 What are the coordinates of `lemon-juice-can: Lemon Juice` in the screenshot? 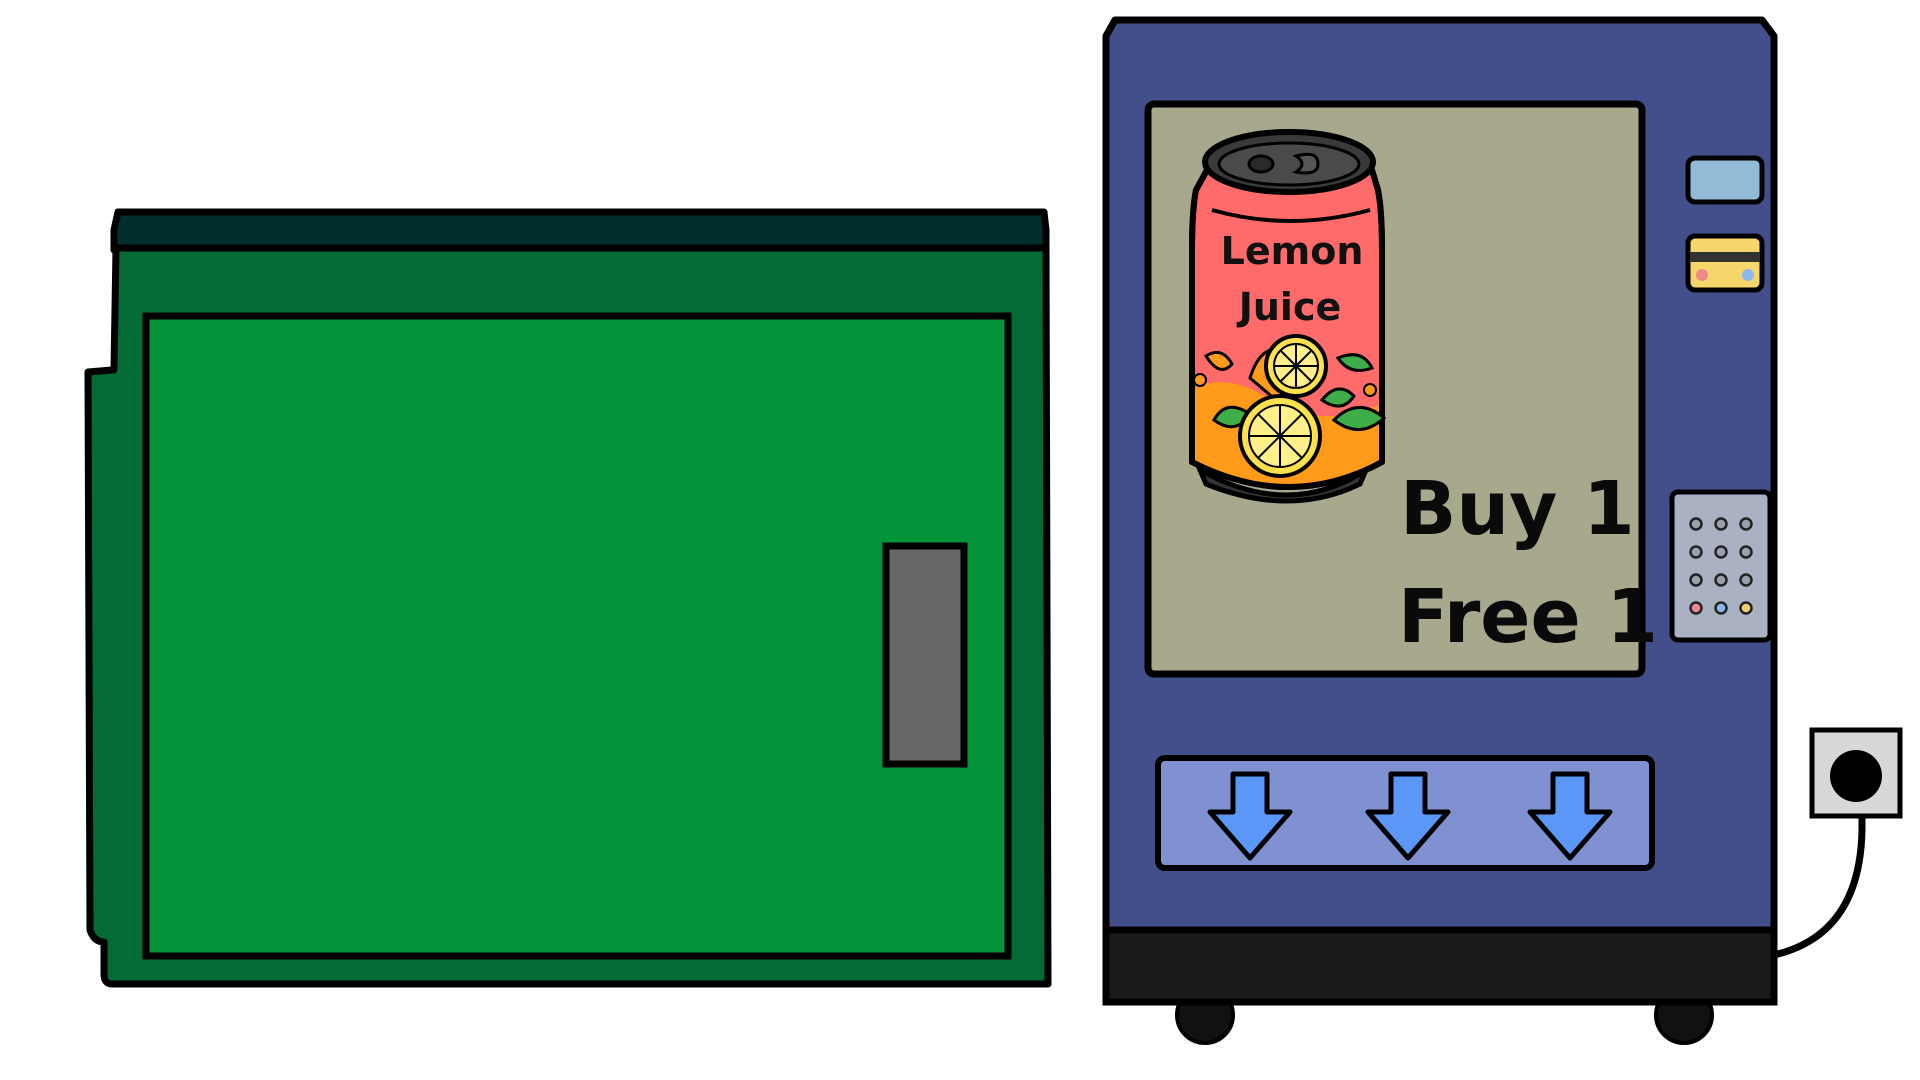 It's located at (1288, 316).